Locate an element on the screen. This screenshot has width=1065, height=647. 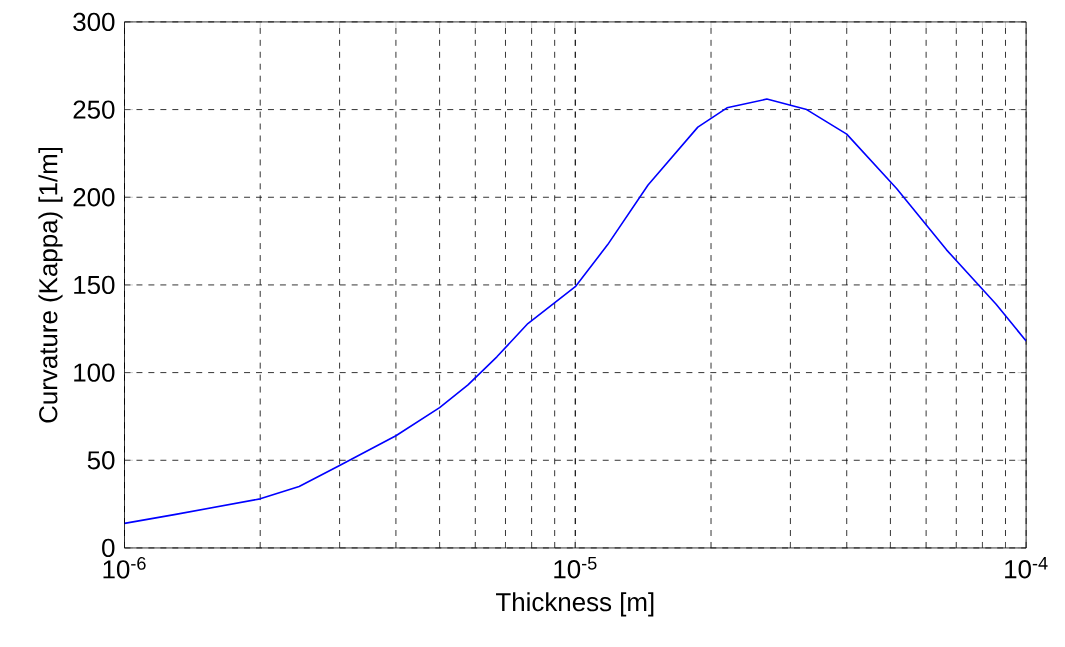
y-tick-label: 0 is located at coordinates (108, 548).